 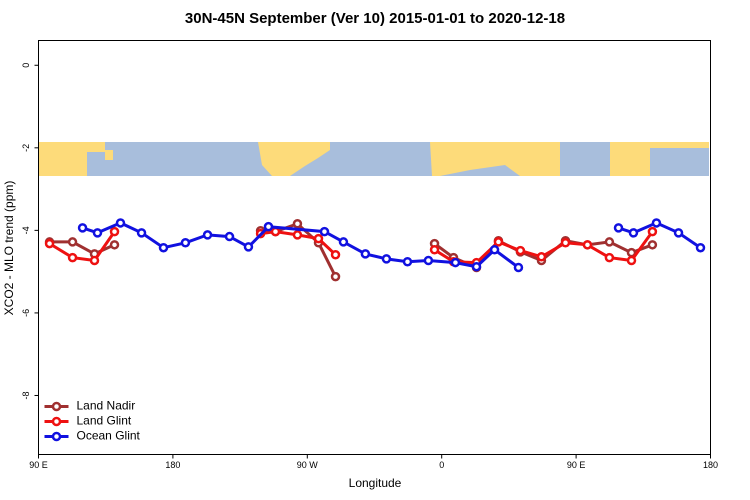 What do you see at coordinates (375, 483) in the screenshot?
I see `x-axis-label: Longitude` at bounding box center [375, 483].